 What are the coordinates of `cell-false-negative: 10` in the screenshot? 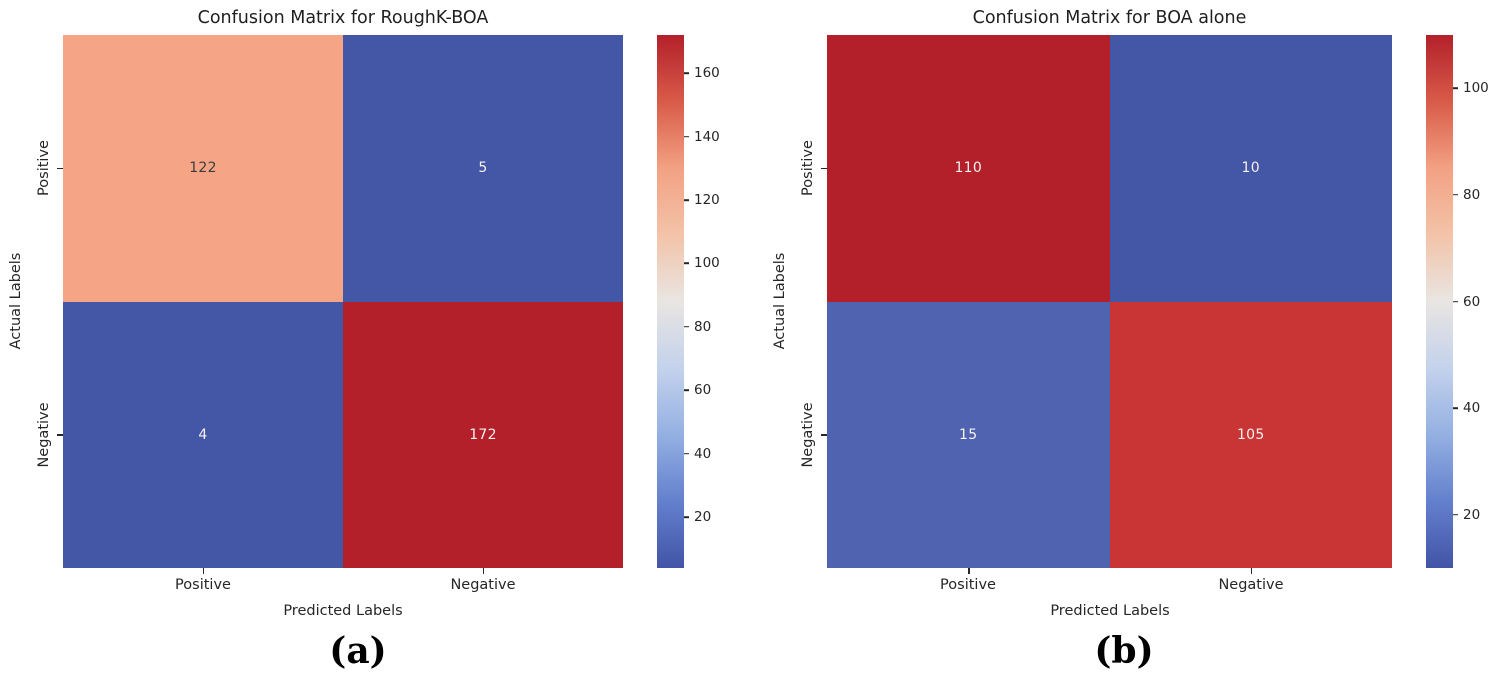 It's located at (1250, 168).